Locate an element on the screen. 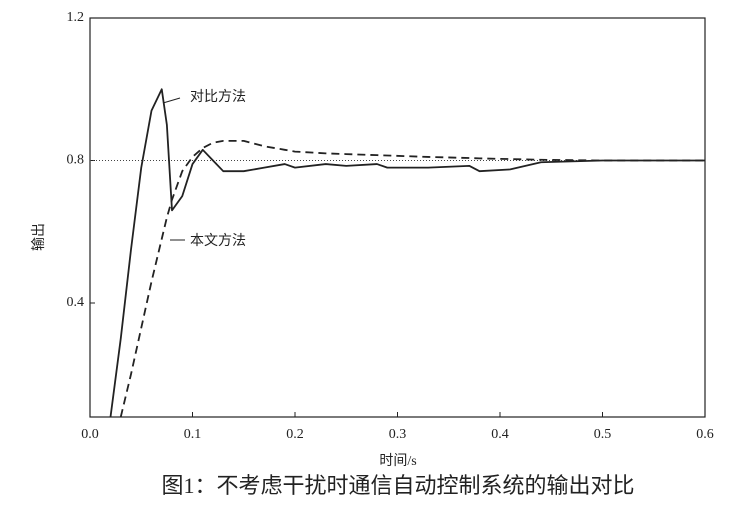 This screenshot has width=736, height=507. x-tick-label: 0.4 is located at coordinates (500, 434).